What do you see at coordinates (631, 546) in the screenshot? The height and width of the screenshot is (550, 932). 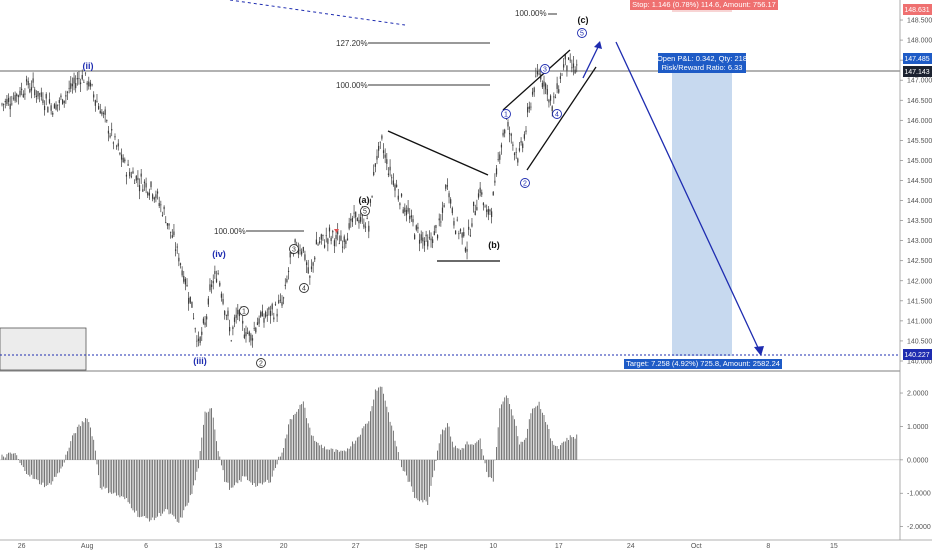 I see `time-tick-label: 24` at bounding box center [631, 546].